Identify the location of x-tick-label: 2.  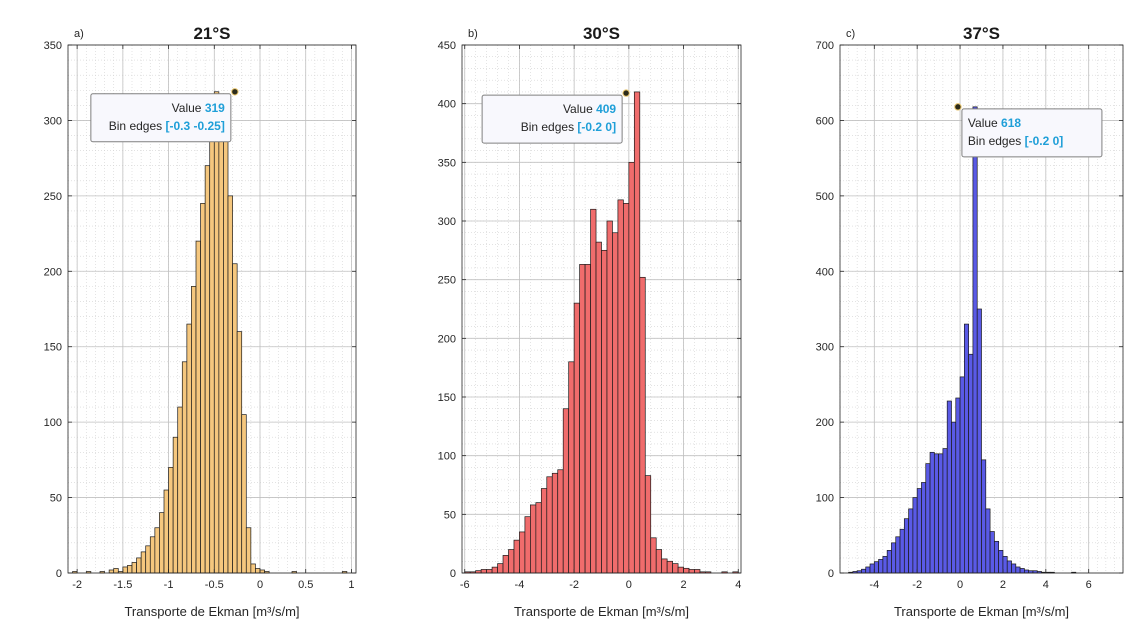
(683, 585).